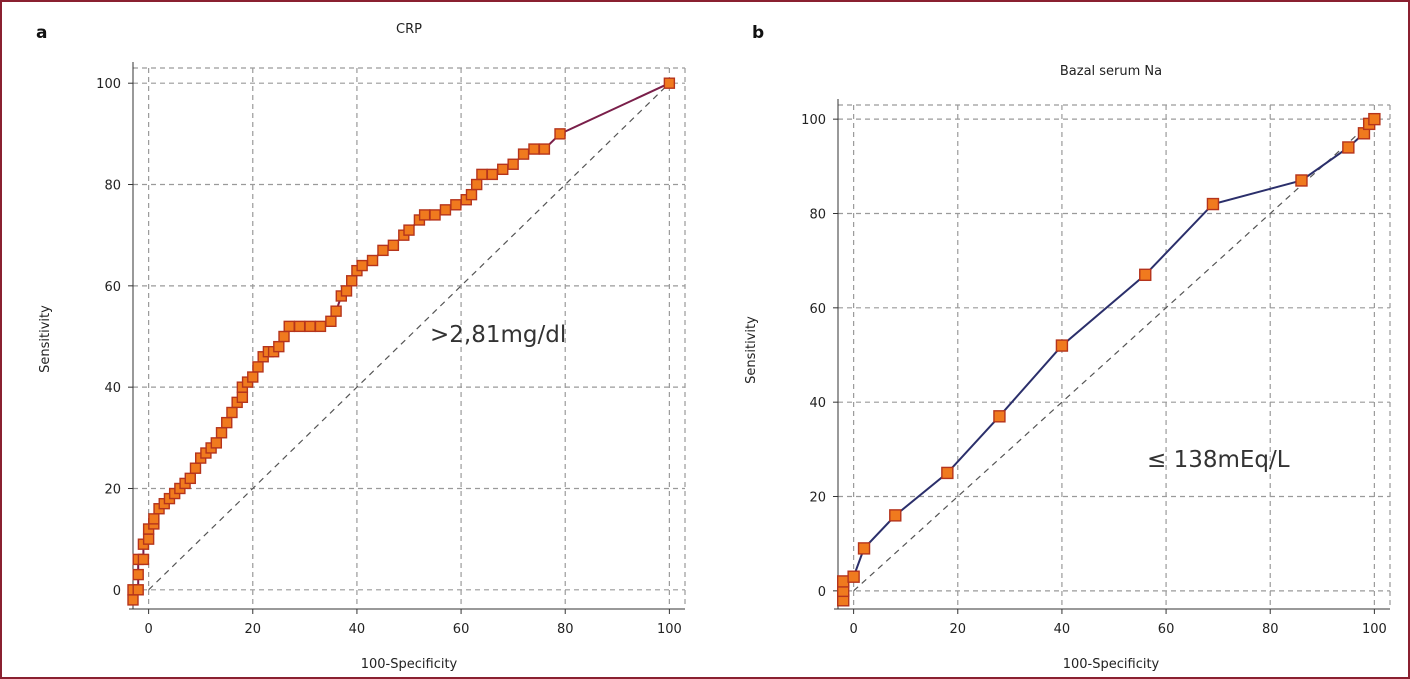  Describe the element at coordinates (1111, 664) in the screenshot. I see `panel-b-x-axis-label: 100-Specificity` at that location.